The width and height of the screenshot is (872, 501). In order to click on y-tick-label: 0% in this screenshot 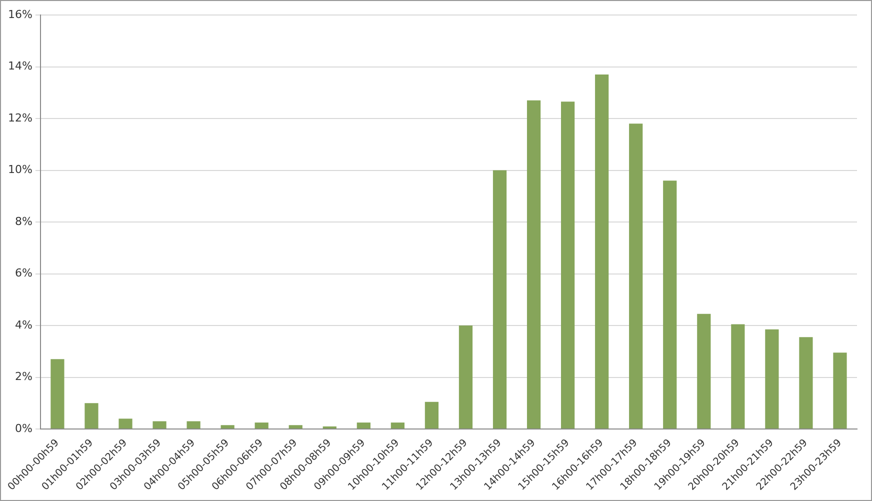, I will do `click(23, 428)`.